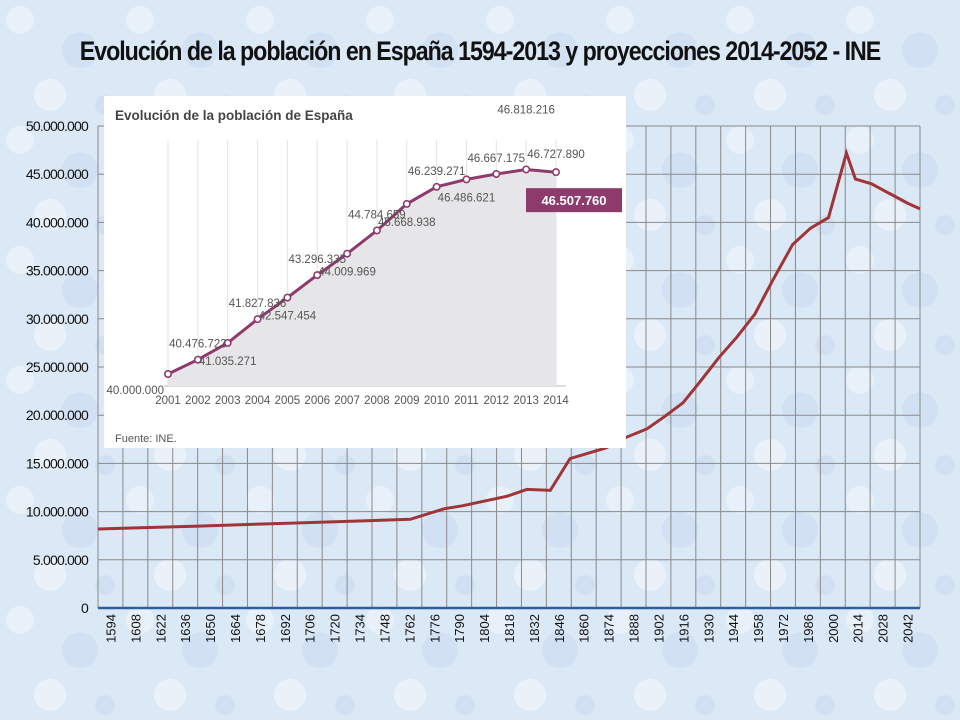 The height and width of the screenshot is (720, 960). I want to click on x-tick-label: 1972, so click(783, 628).